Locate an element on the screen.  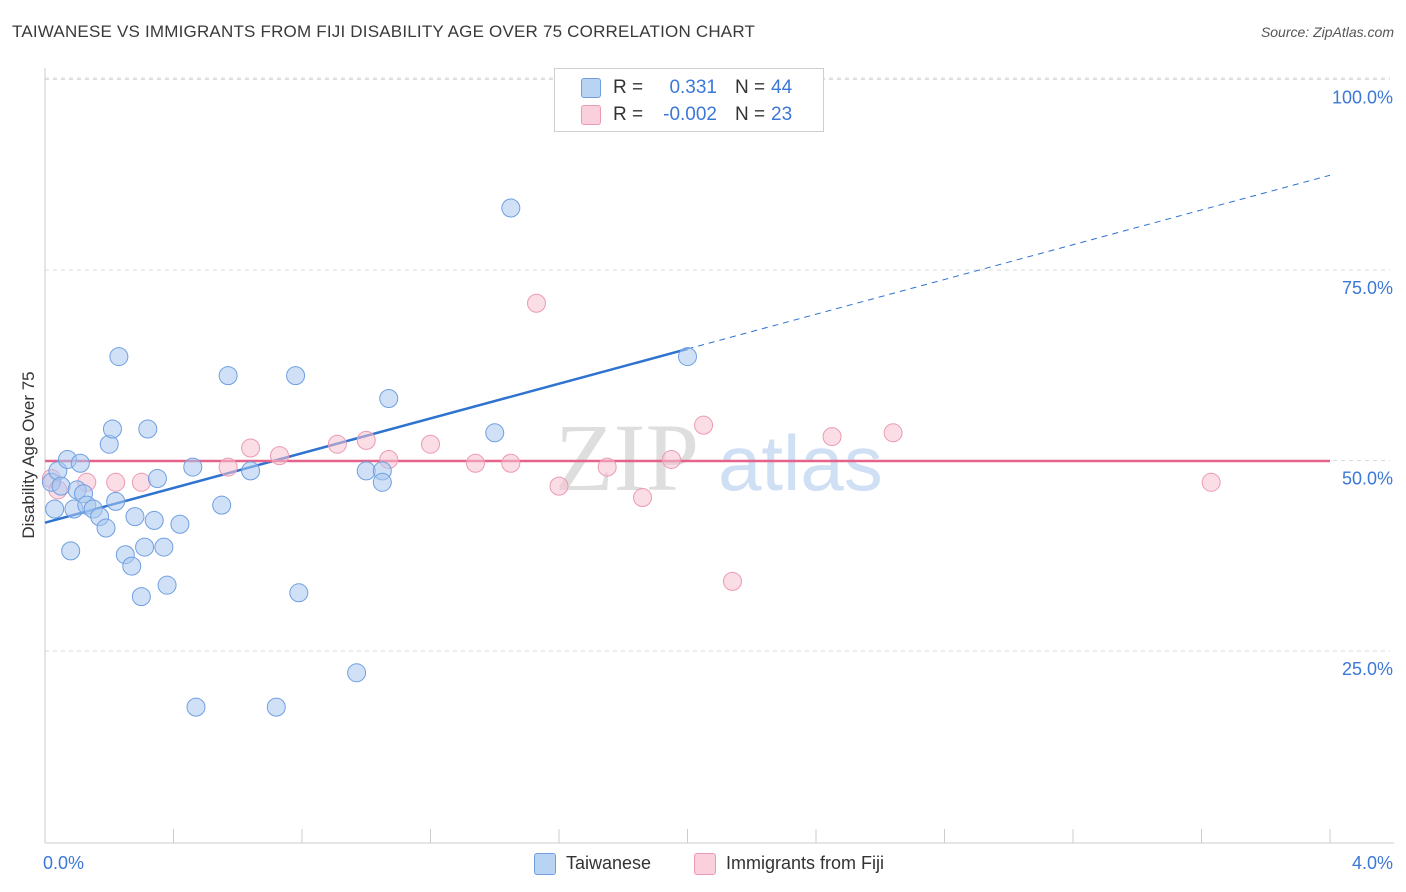
bottom-legend-swatch-fiji is located at coordinates (705, 864).